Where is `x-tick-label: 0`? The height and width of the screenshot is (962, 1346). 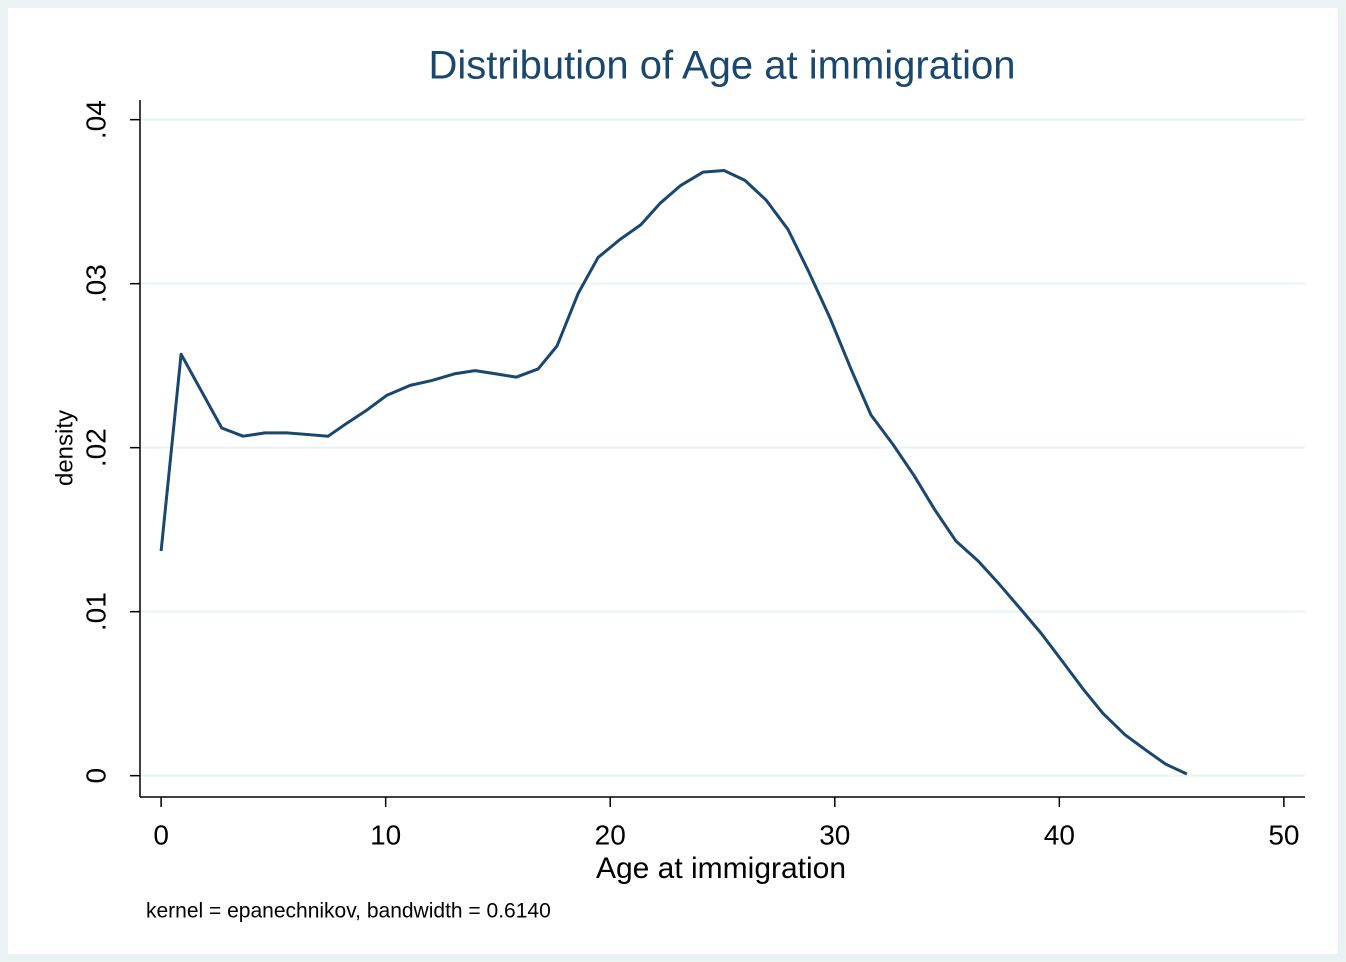 x-tick-label: 0 is located at coordinates (161, 834).